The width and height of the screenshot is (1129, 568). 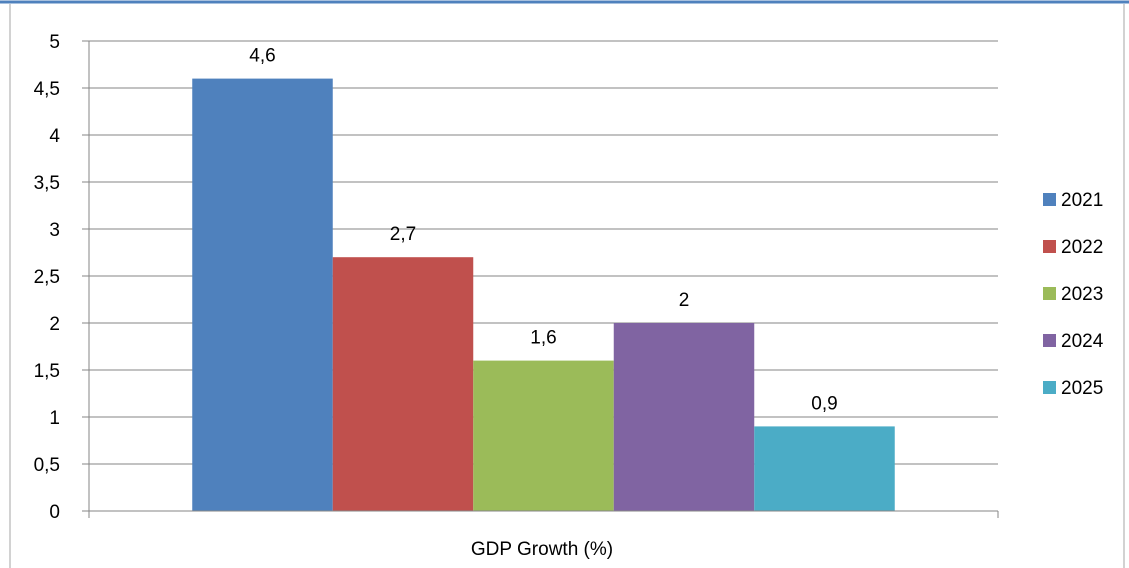 What do you see at coordinates (54, 418) in the screenshot?
I see `y-tick-label: 1` at bounding box center [54, 418].